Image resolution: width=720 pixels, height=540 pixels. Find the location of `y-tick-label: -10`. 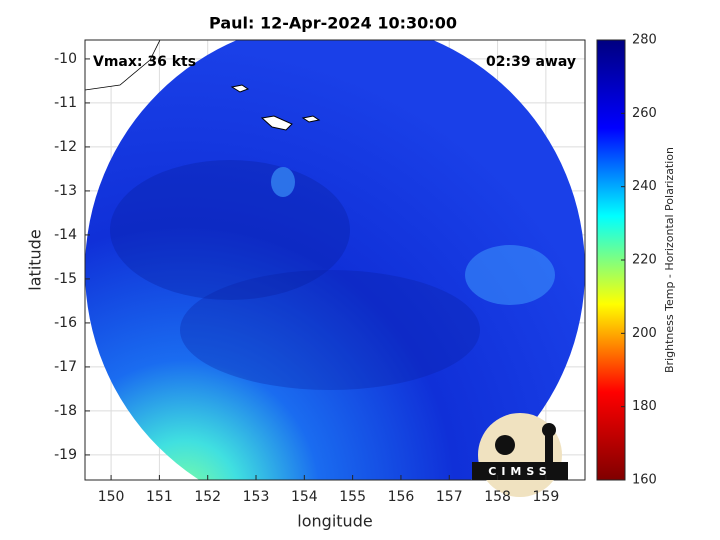

y-tick-label: -10 is located at coordinates (65, 59).